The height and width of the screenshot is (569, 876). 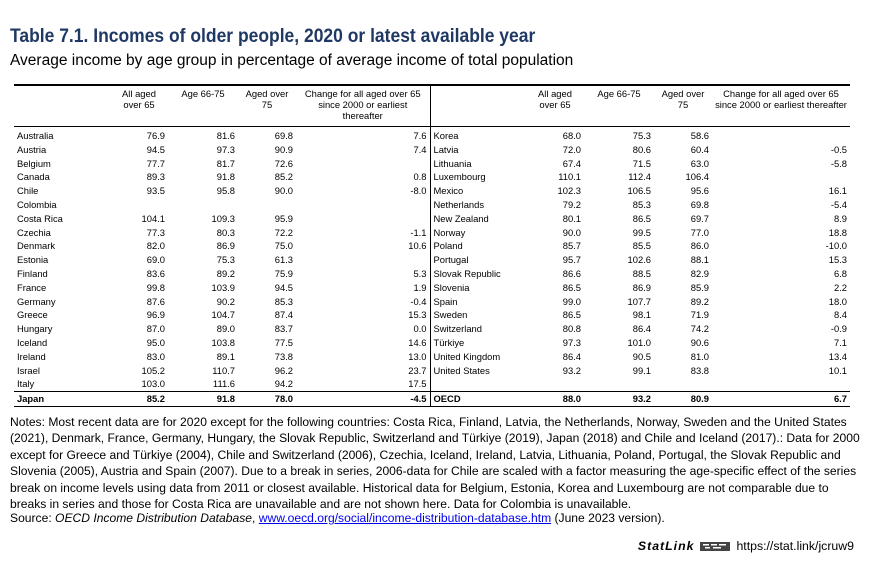 What do you see at coordinates (153, 384) in the screenshot?
I see `value-cell: 103.0` at bounding box center [153, 384].